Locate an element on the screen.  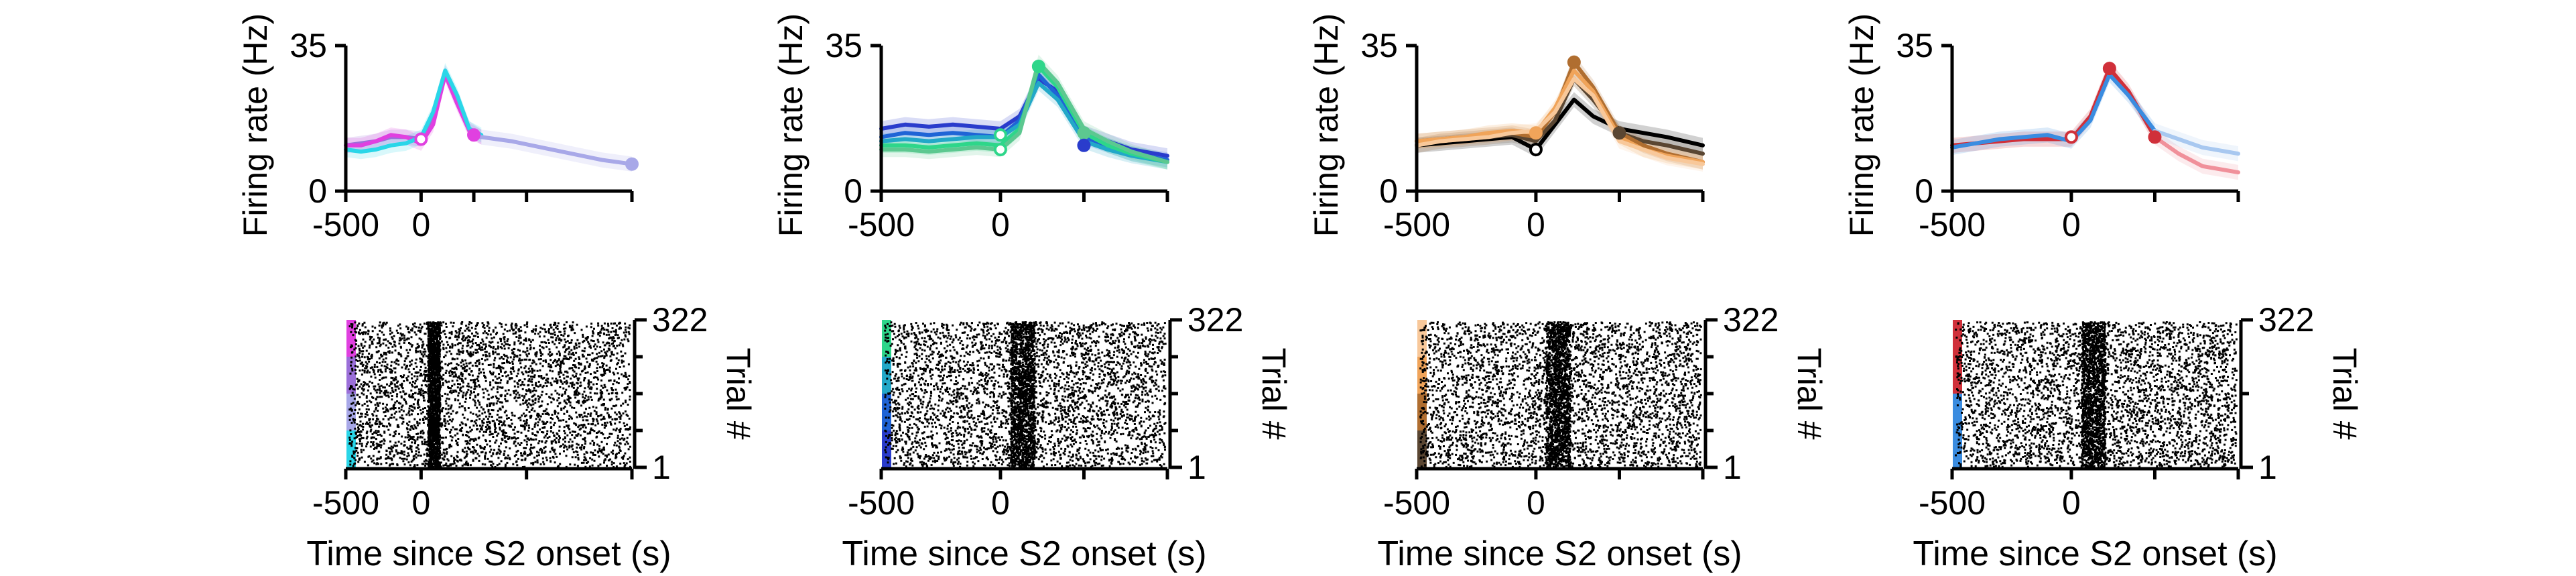
raster-panel-3: -500 0 1 322 Trial # Time since S2 onset (s) is located at coordinates (1602, 437).